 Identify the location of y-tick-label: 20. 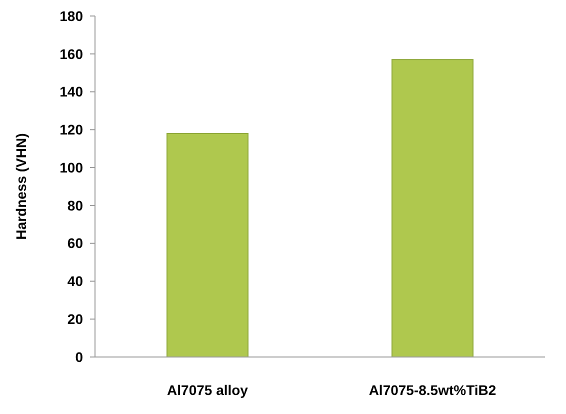
(75, 319).